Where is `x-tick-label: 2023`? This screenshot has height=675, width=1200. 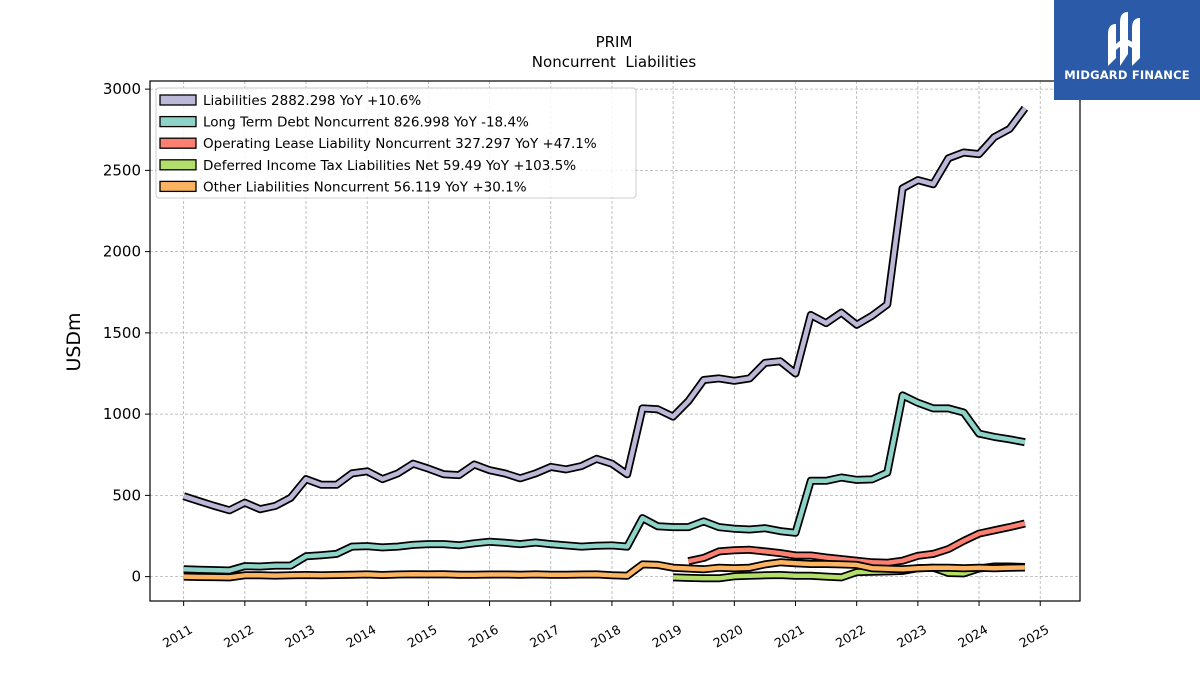
x-tick-label: 2023 is located at coordinates (911, 636).